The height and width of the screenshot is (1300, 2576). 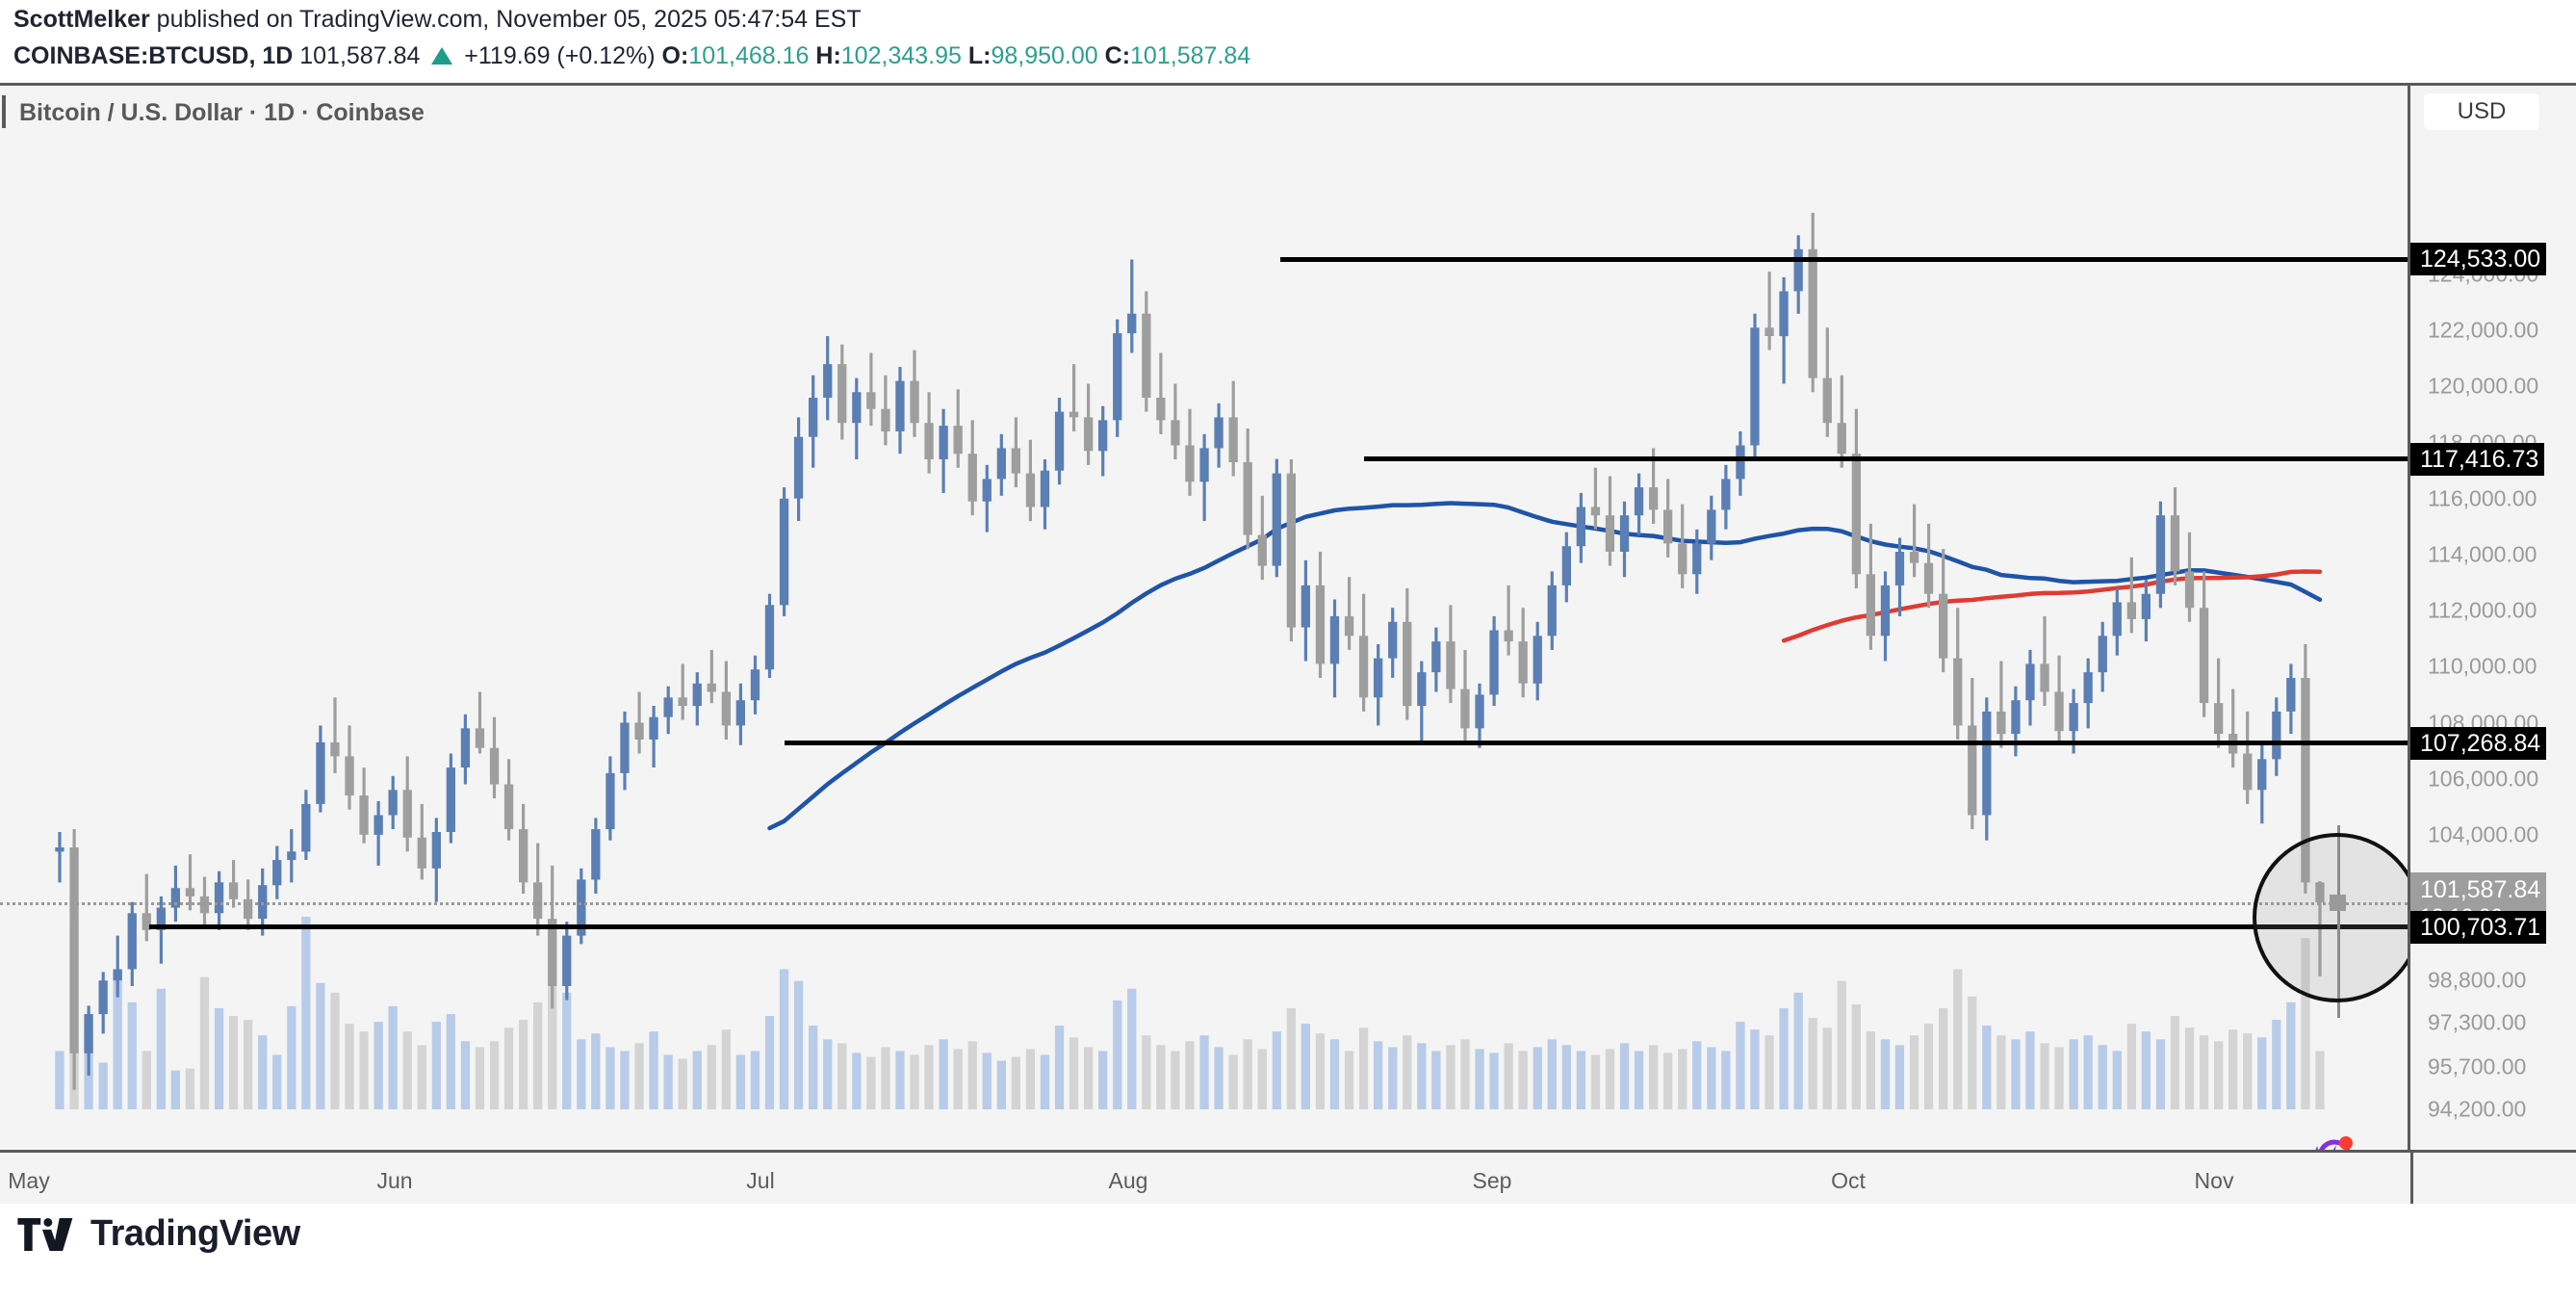 I want to click on title-accent-bar, so click(x=4, y=111).